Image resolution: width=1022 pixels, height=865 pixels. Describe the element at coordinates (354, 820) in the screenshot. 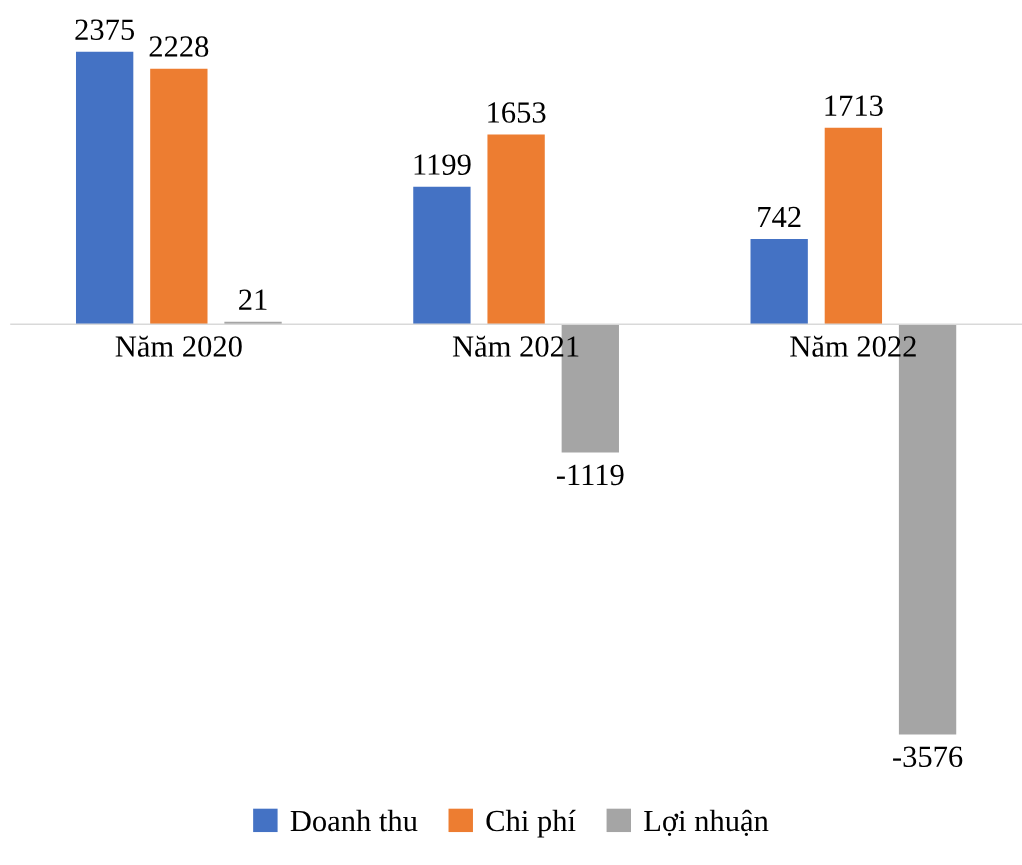

I see `legend-label: Doanh thu` at that location.